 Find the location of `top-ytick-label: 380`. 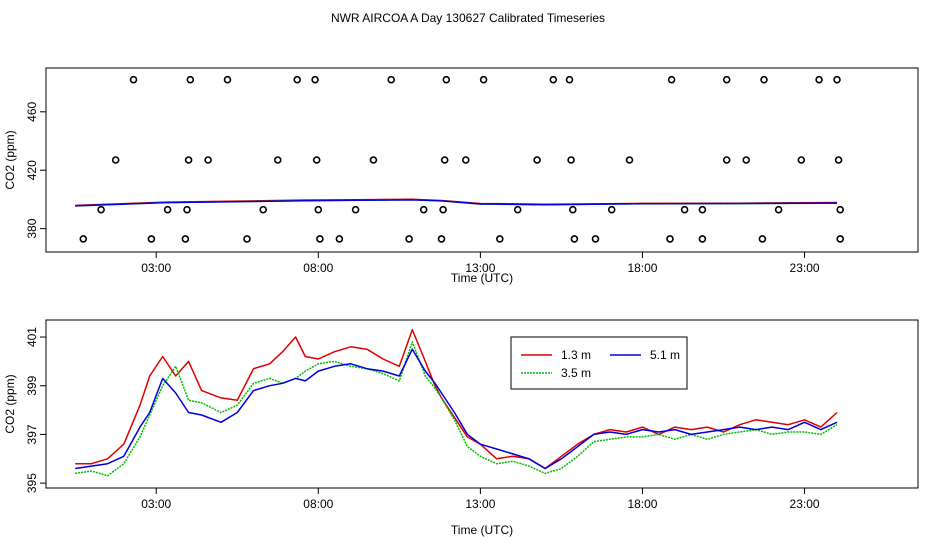

top-ytick-label: 380 is located at coordinates (32, 228).